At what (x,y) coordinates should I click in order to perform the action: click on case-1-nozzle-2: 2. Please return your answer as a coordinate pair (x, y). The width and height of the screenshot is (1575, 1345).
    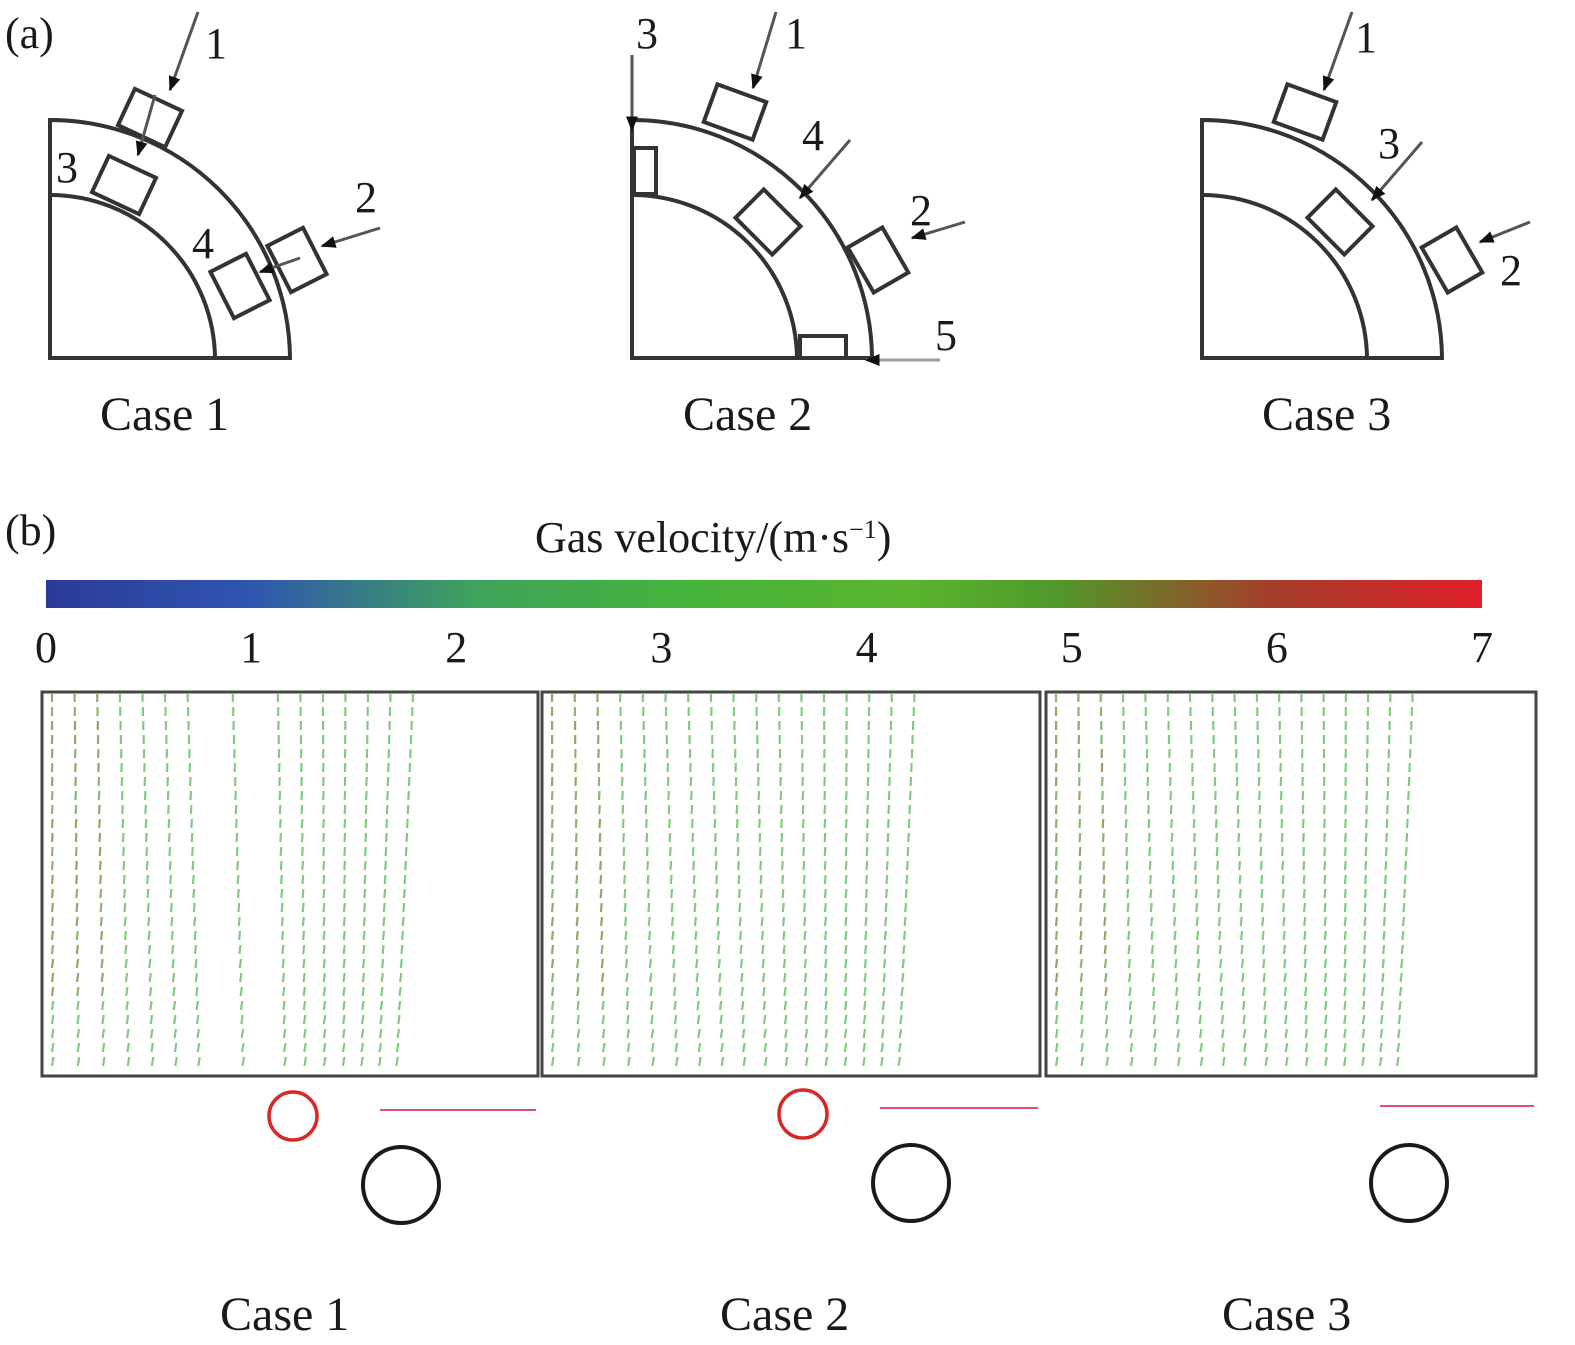
    Looking at the image, I should click on (366, 197).